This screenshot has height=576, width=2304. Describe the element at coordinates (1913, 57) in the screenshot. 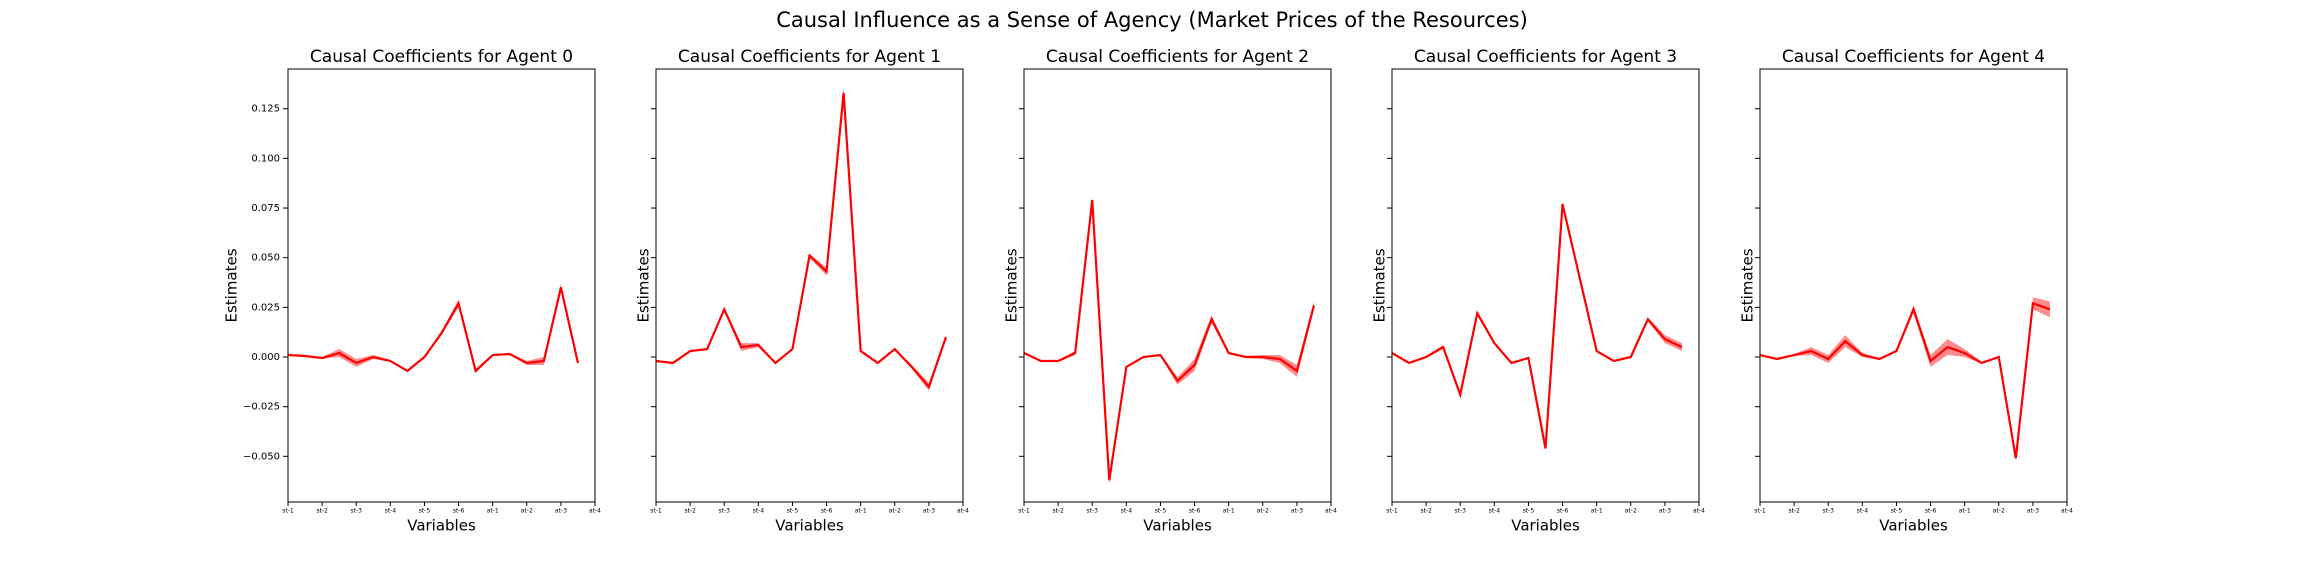

I see `subplot-title: Causal Coefficients for Agent 4` at that location.